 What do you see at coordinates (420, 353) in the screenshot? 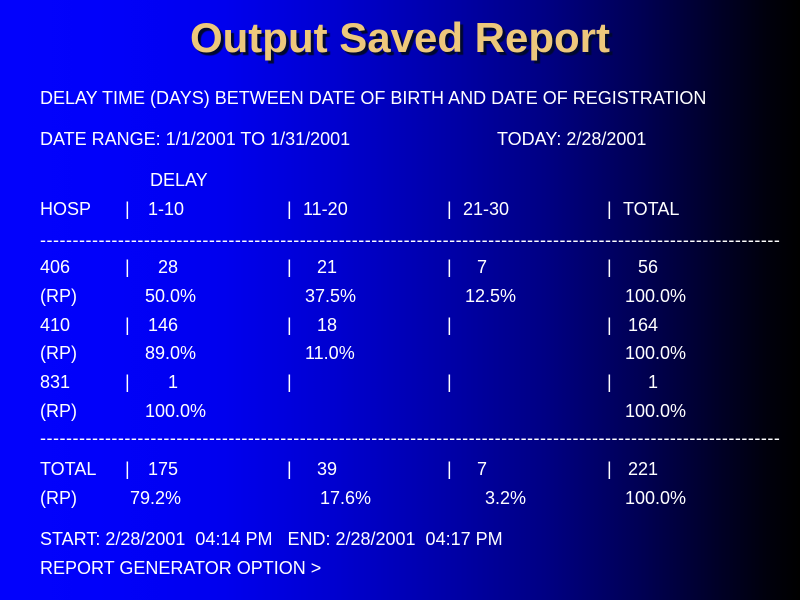
I see `table-row-410-pct: (RP) 89.0% 11.0% 100.0%` at bounding box center [420, 353].